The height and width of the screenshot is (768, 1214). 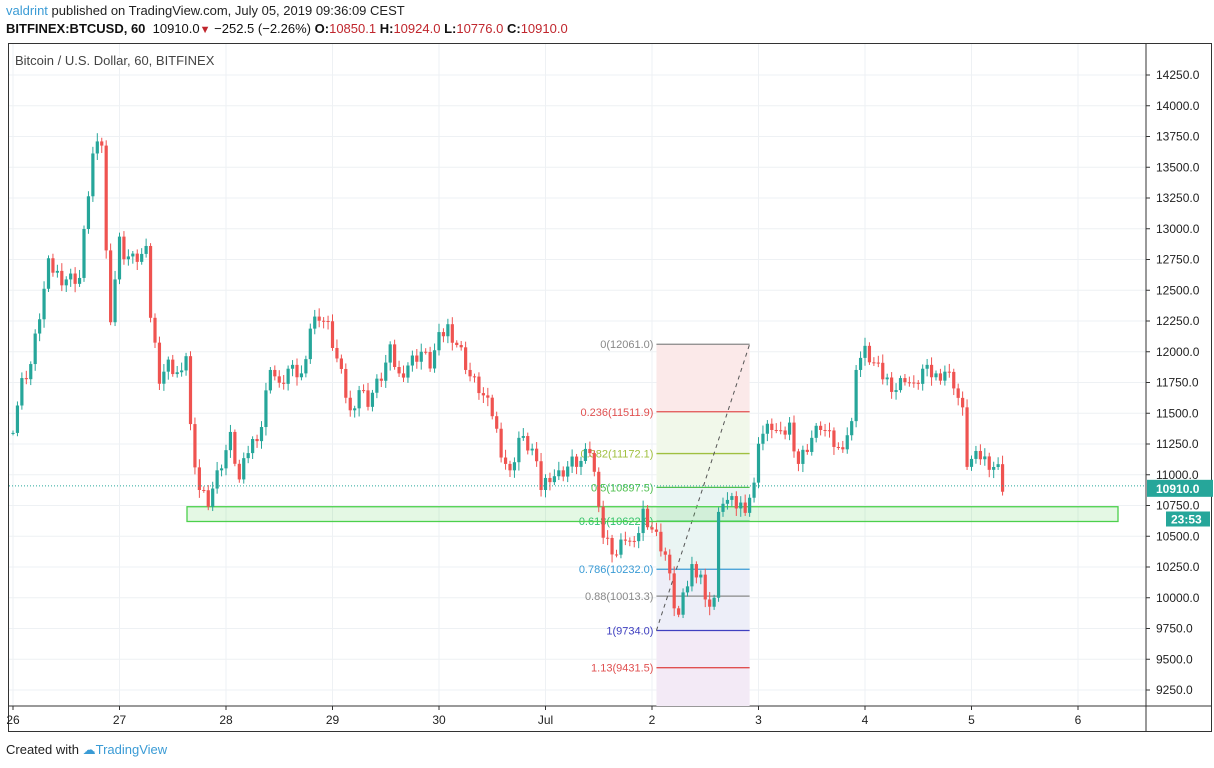 What do you see at coordinates (131, 749) in the screenshot?
I see `tradingview-link: TradingView` at bounding box center [131, 749].